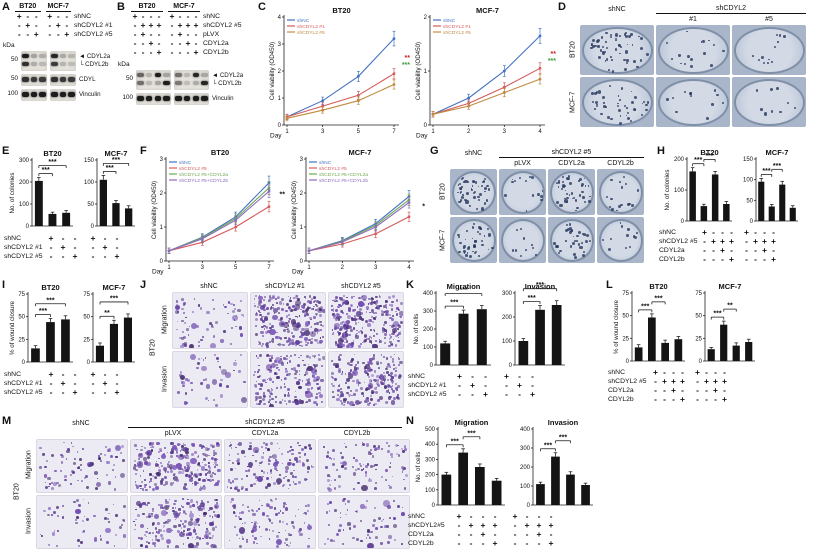 The image size is (819, 554). I want to click on sign-cell: +, so click(764, 241).